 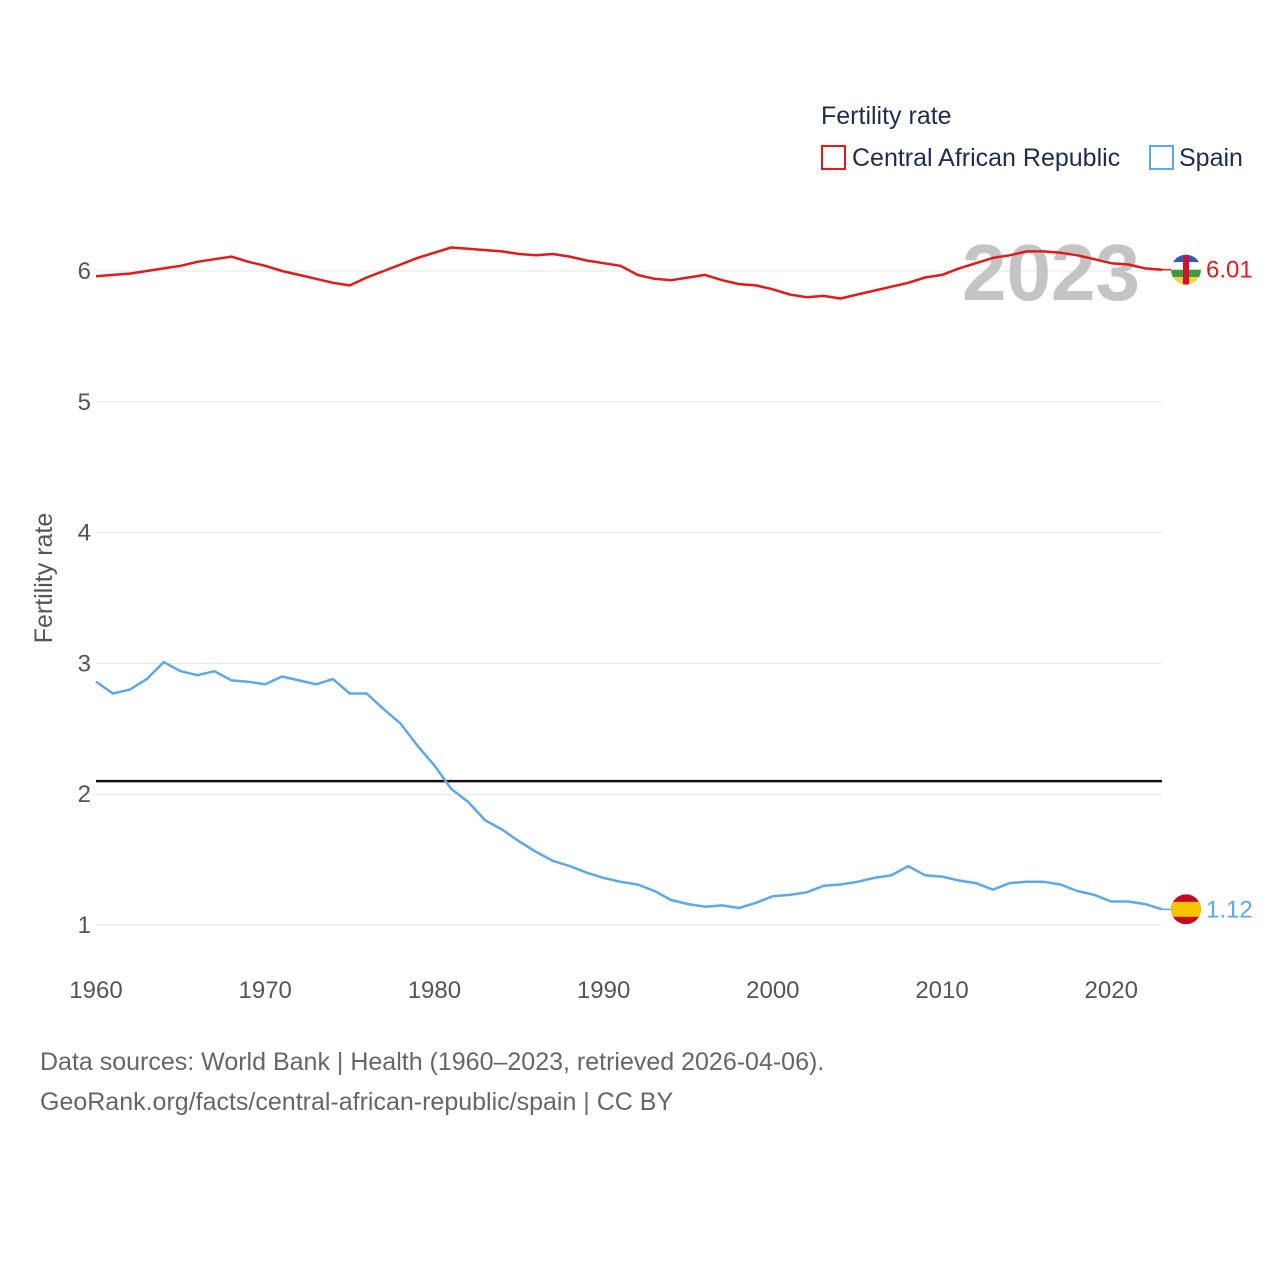 What do you see at coordinates (833, 157) in the screenshot?
I see `legend-swatch-car` at bounding box center [833, 157].